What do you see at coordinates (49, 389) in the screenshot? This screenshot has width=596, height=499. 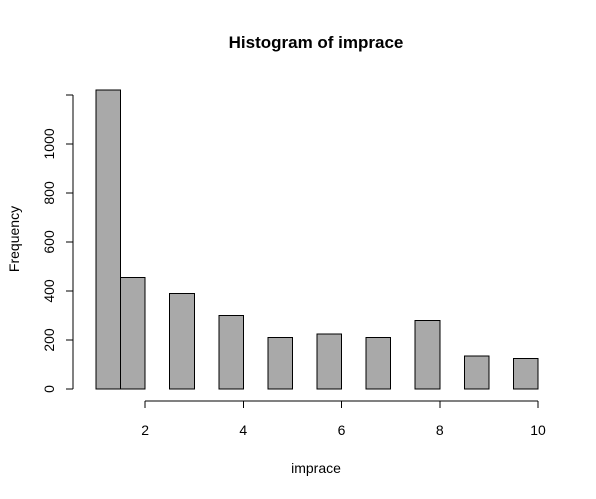 I see `y-tick-label-0: 0` at bounding box center [49, 389].